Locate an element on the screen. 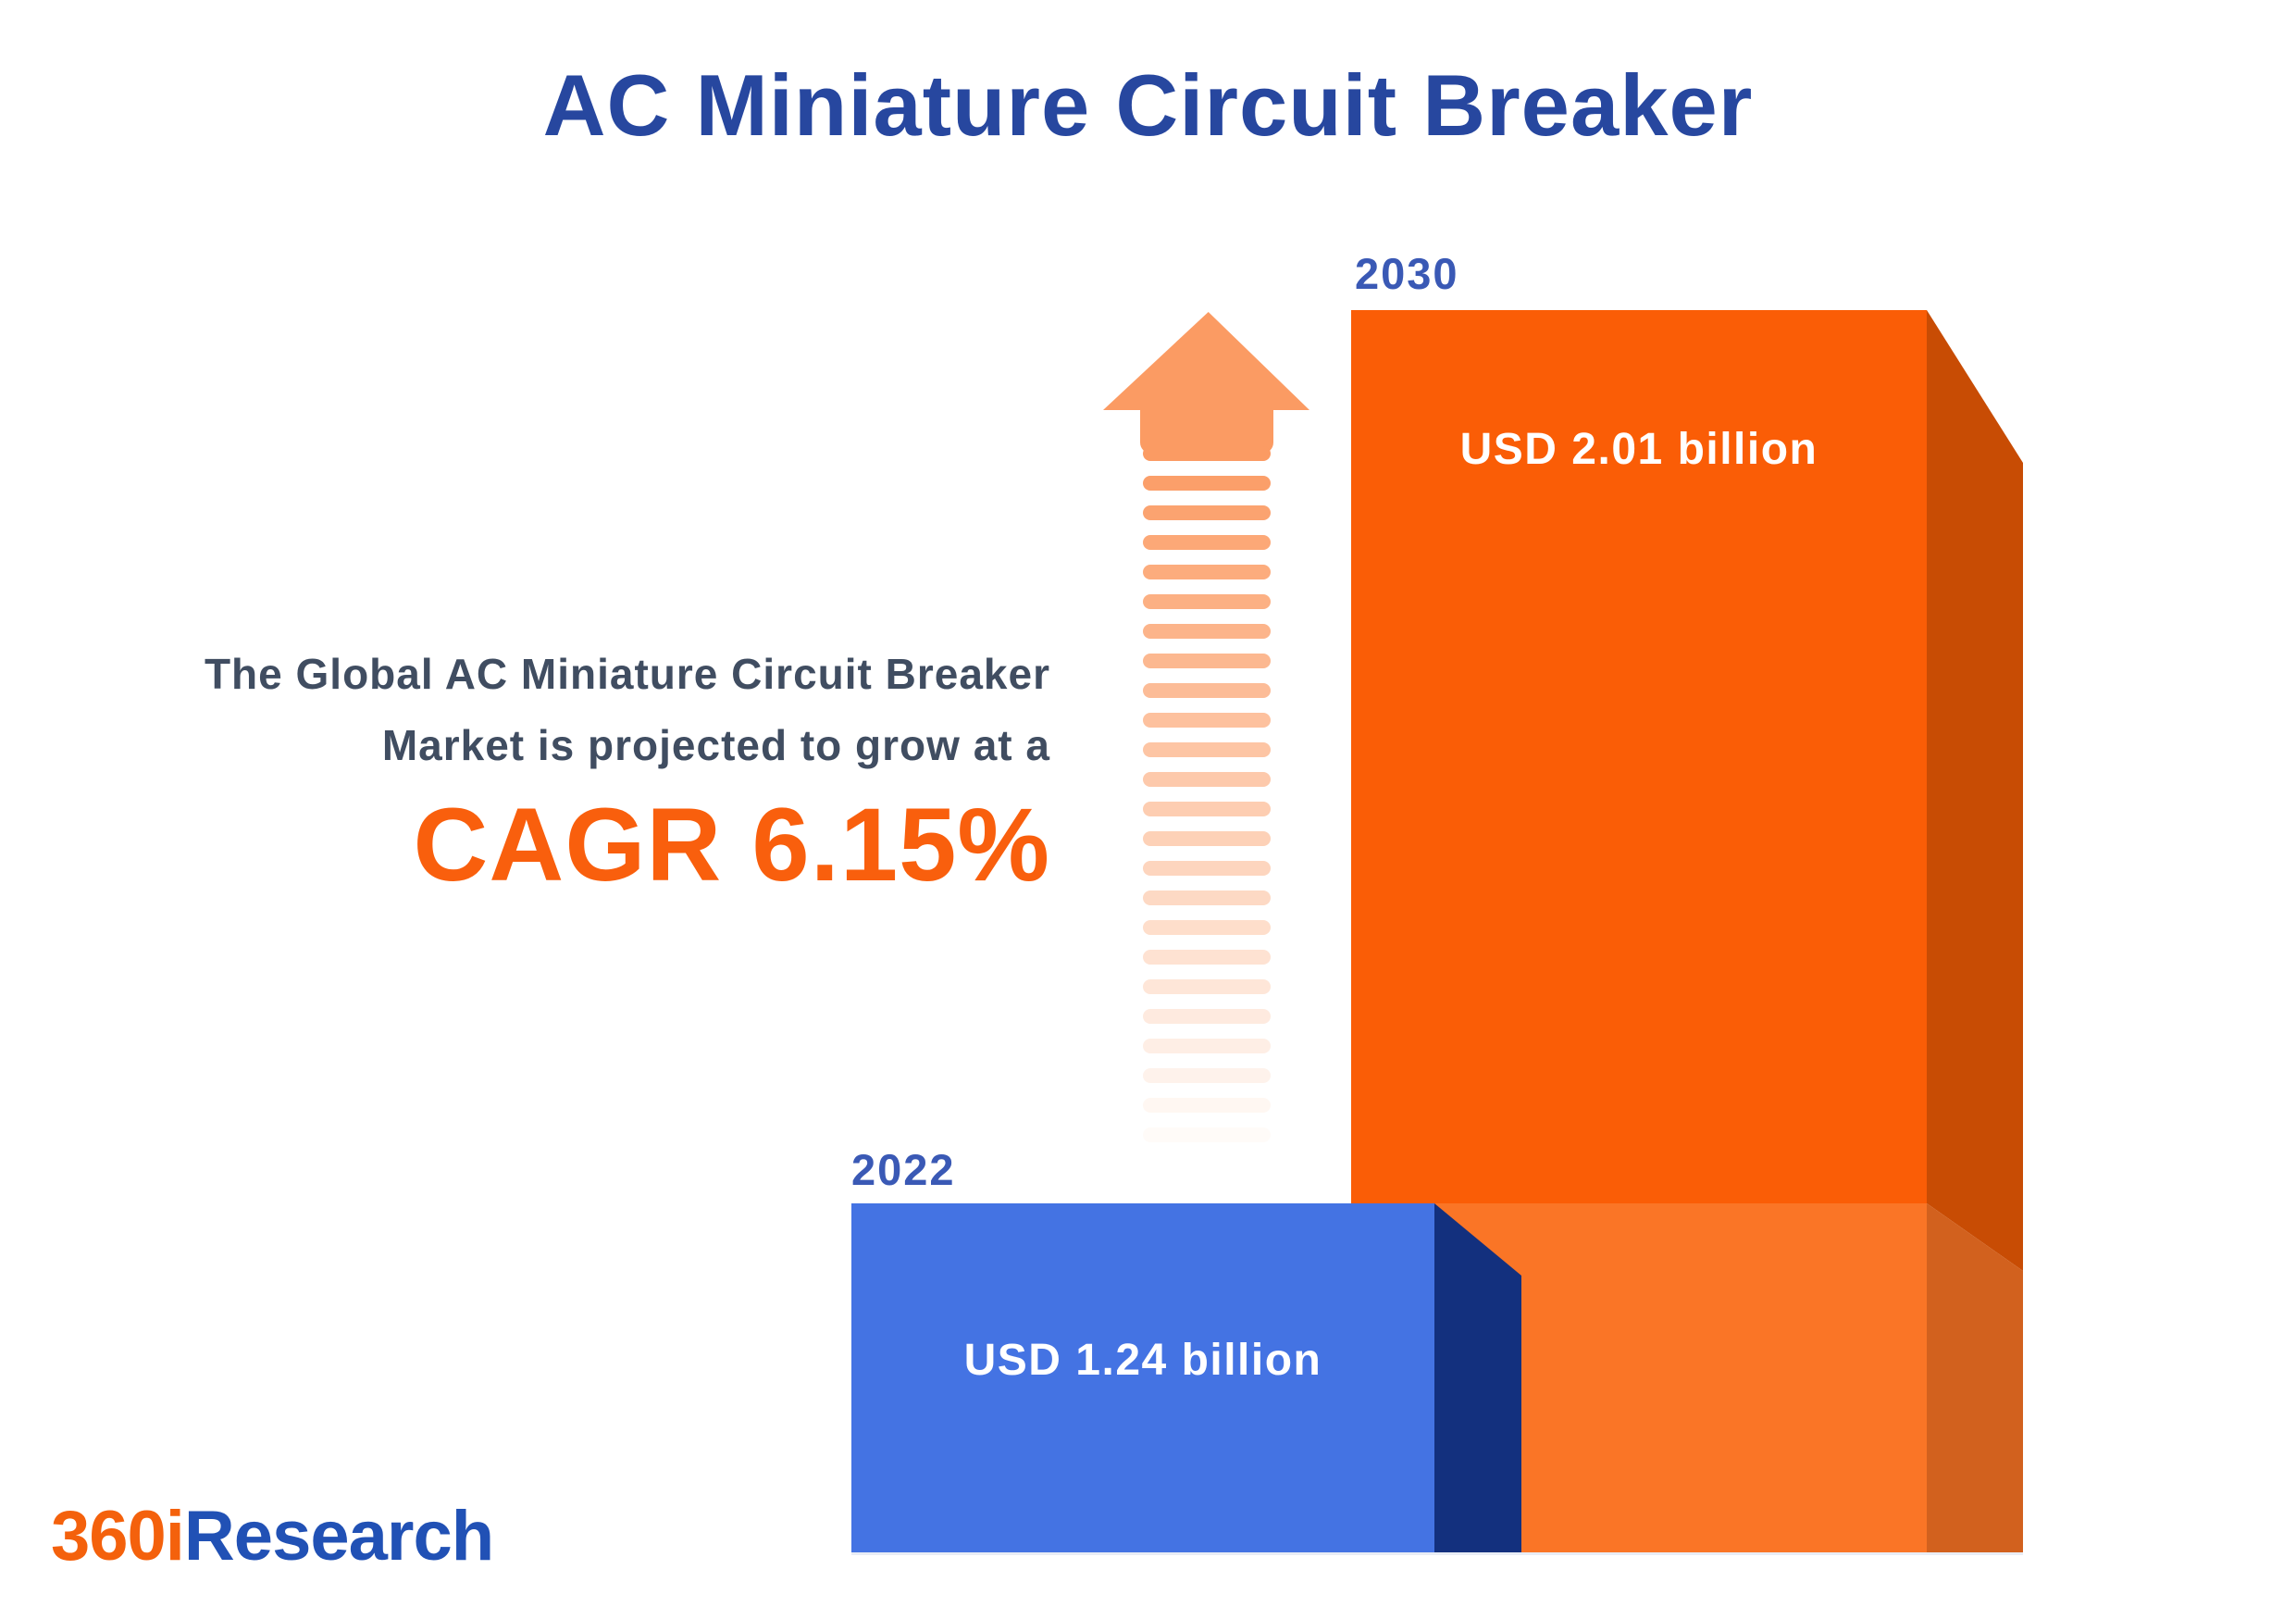  bar-2030-front-top is located at coordinates (1639, 757).